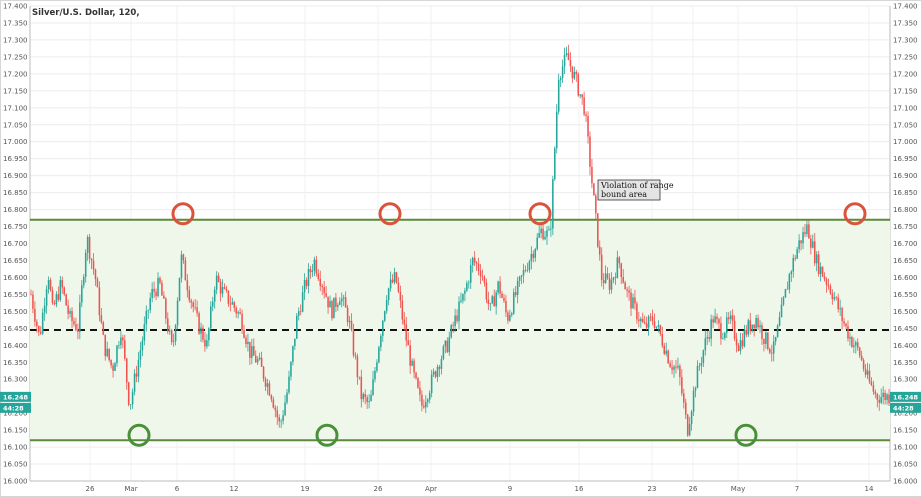  I want to click on x-tick-label: 16, so click(579, 489).